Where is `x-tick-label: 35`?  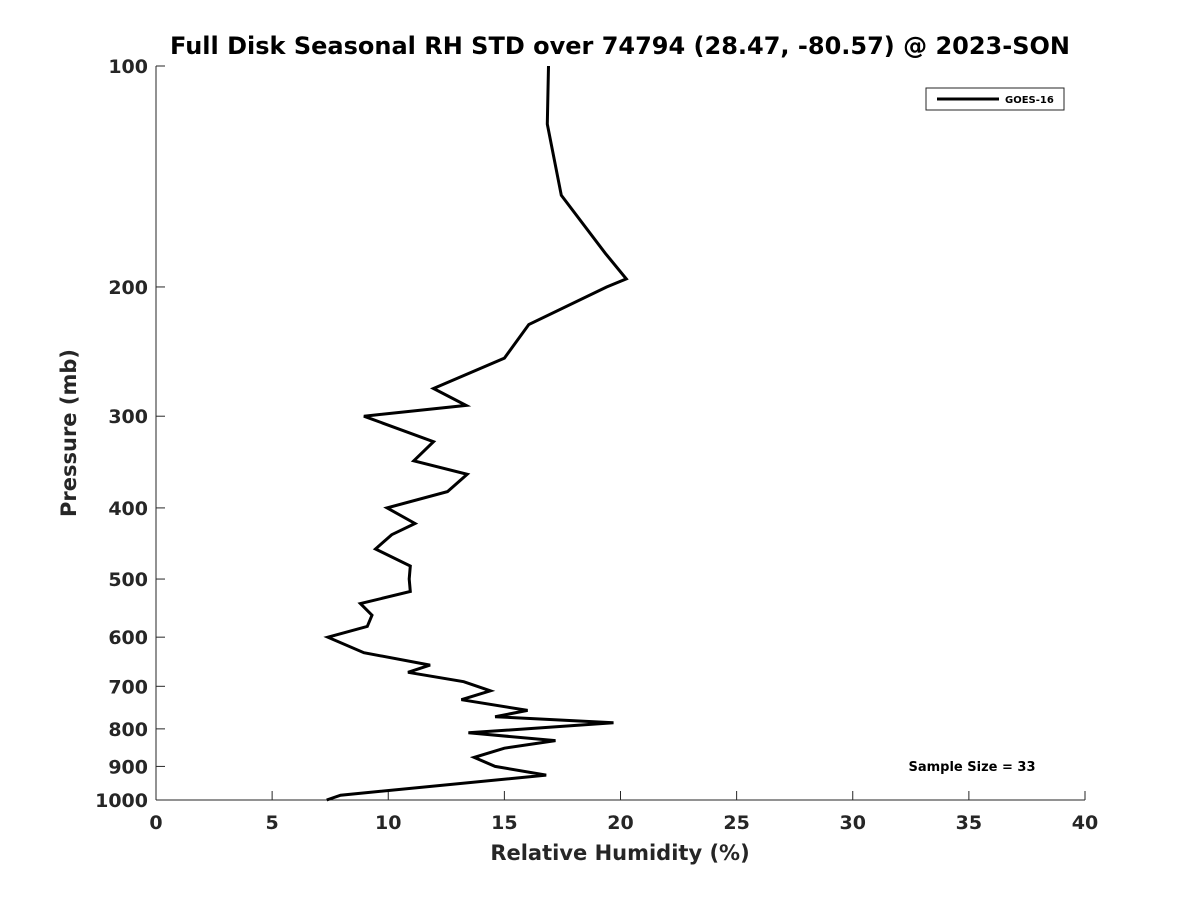 x-tick-label: 35 is located at coordinates (969, 823).